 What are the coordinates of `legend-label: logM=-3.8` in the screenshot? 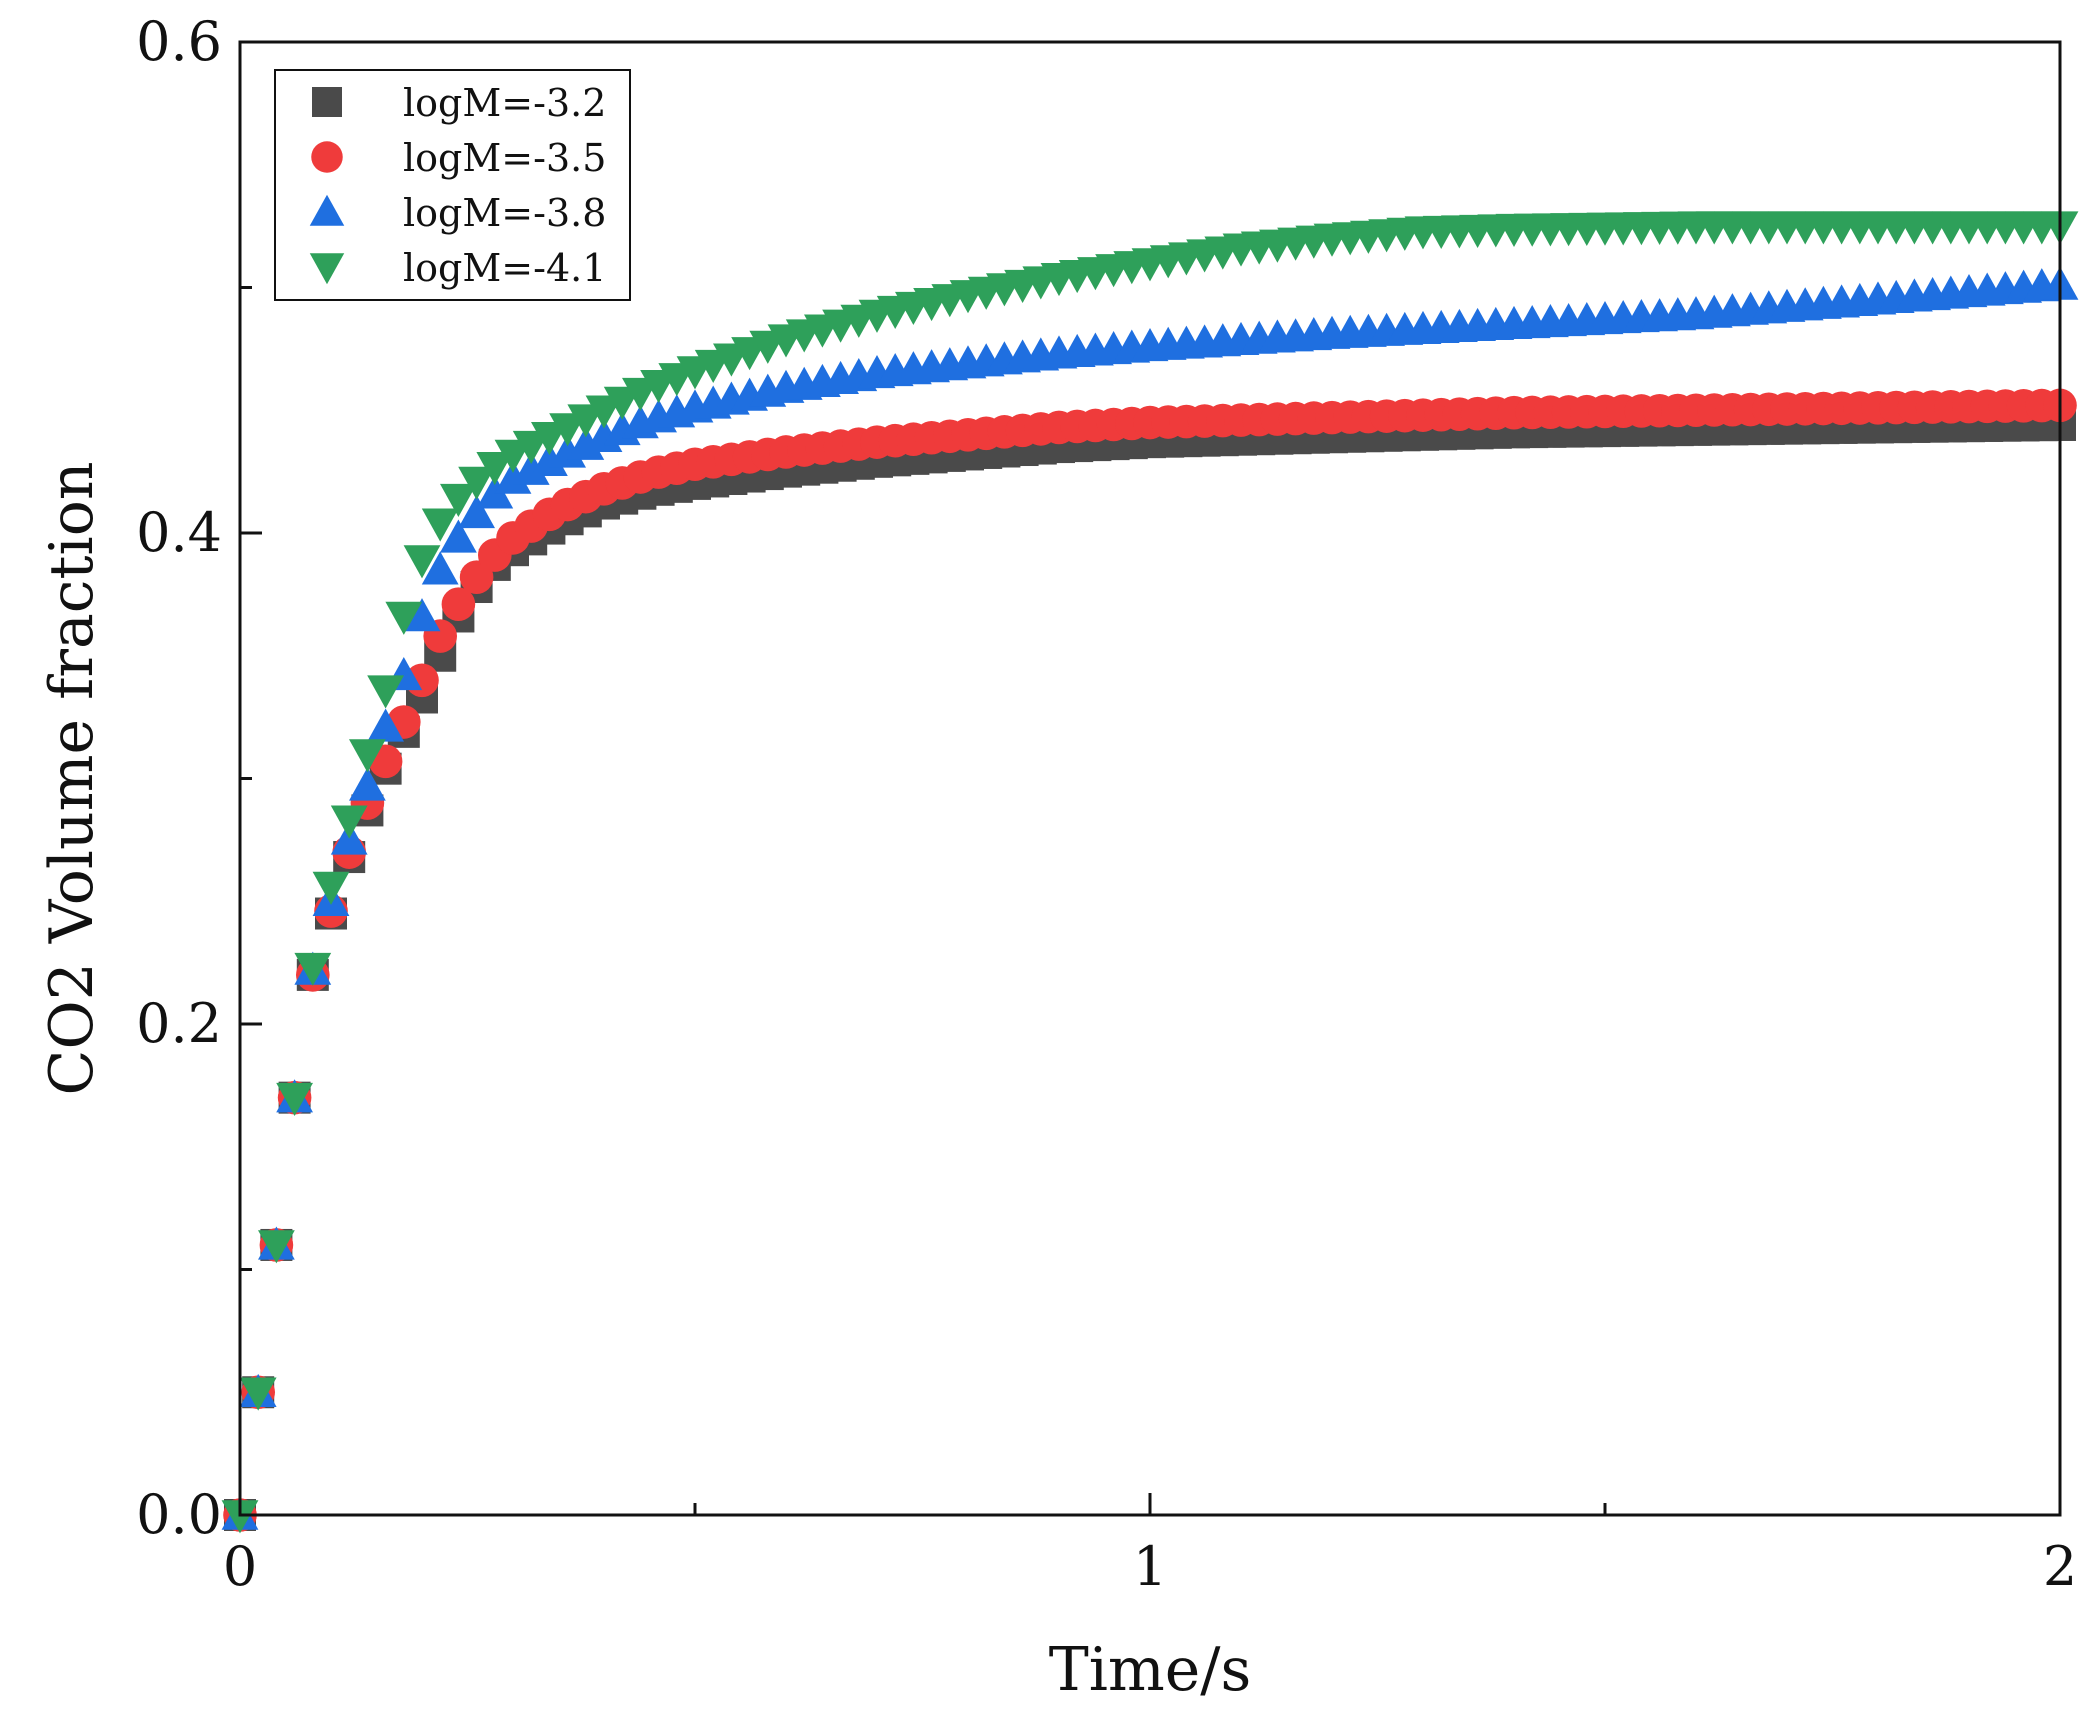 It's located at (504, 213).